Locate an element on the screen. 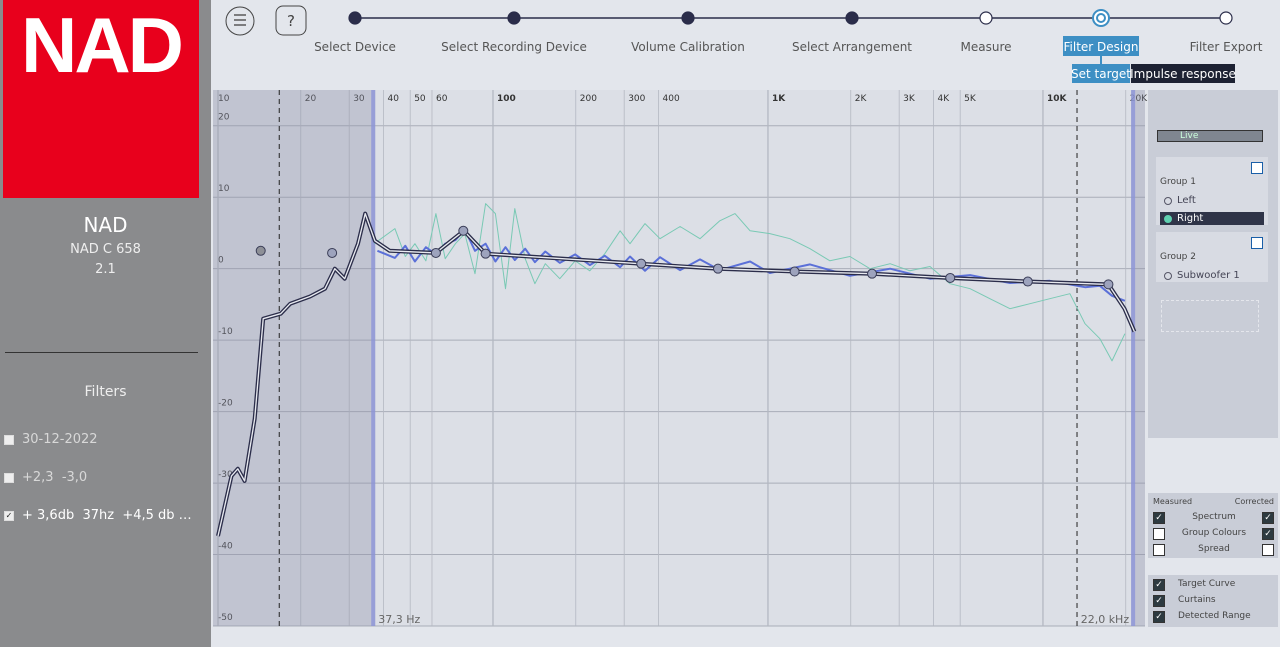 The image size is (1280, 647). x-tick-label: 1K is located at coordinates (779, 99).